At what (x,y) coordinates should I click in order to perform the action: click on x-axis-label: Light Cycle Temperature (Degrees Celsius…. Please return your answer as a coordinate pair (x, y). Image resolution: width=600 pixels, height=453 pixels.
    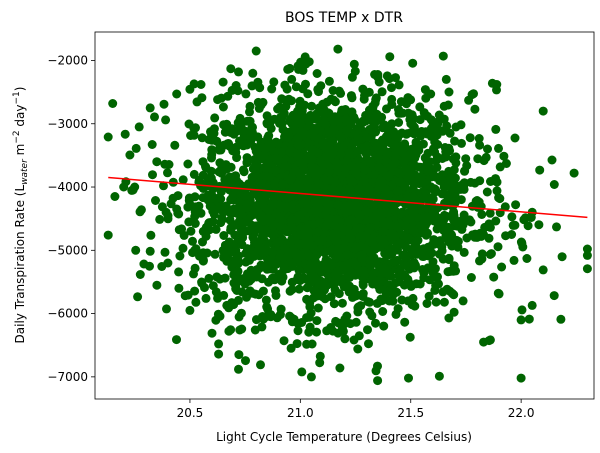
    Looking at the image, I should click on (344, 437).